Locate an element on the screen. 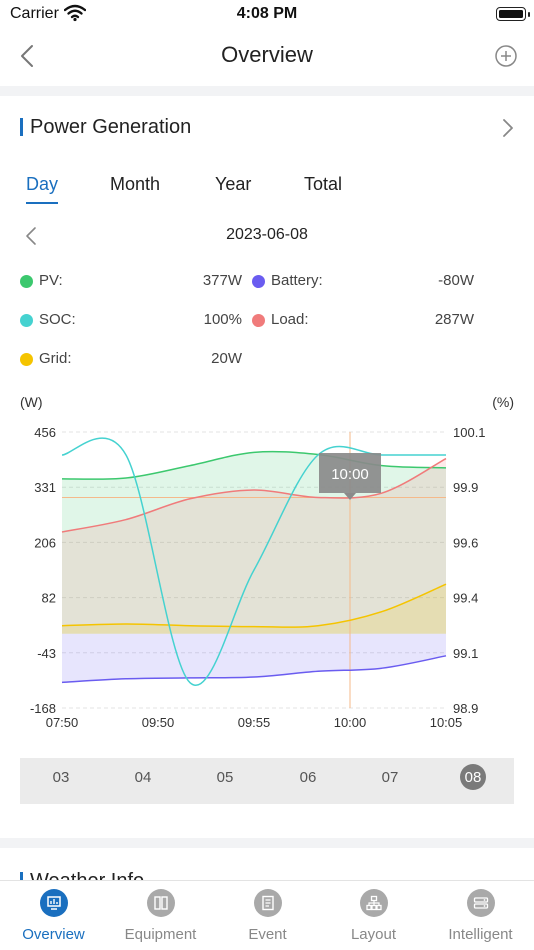  legend-load: Load: 287W is located at coordinates (363, 321).